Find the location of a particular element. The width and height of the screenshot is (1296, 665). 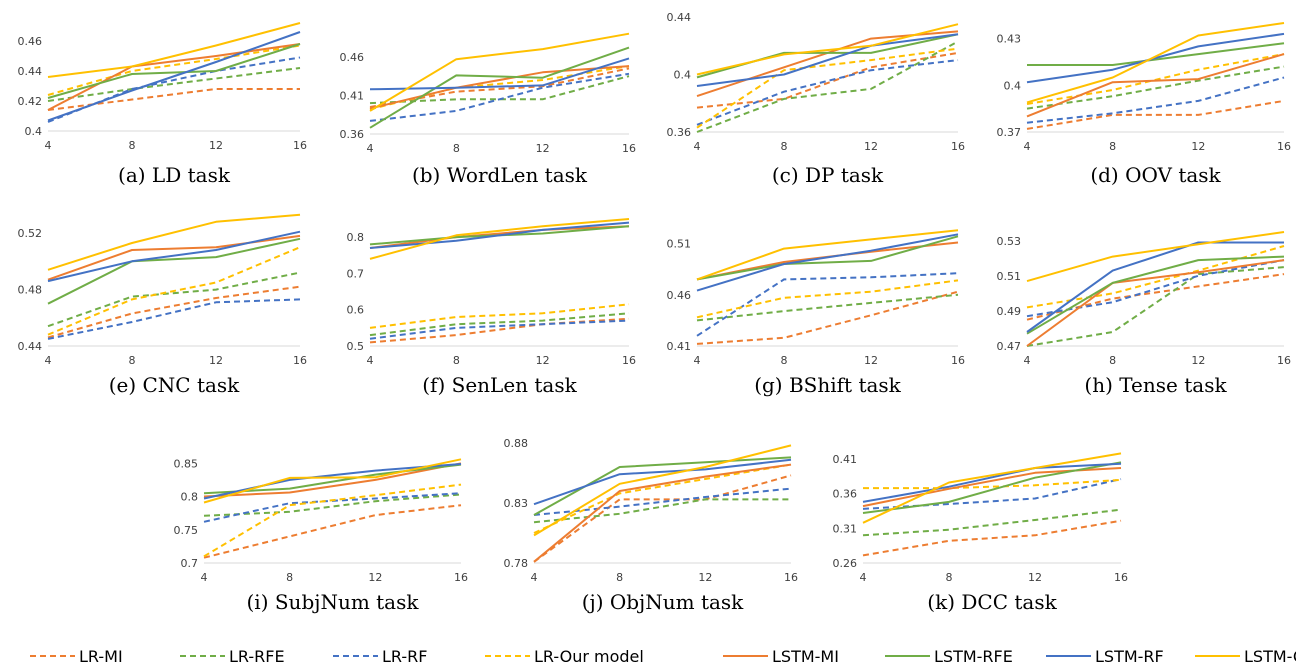

chart-caption: (b) WordLen task is located at coordinates (500, 175).